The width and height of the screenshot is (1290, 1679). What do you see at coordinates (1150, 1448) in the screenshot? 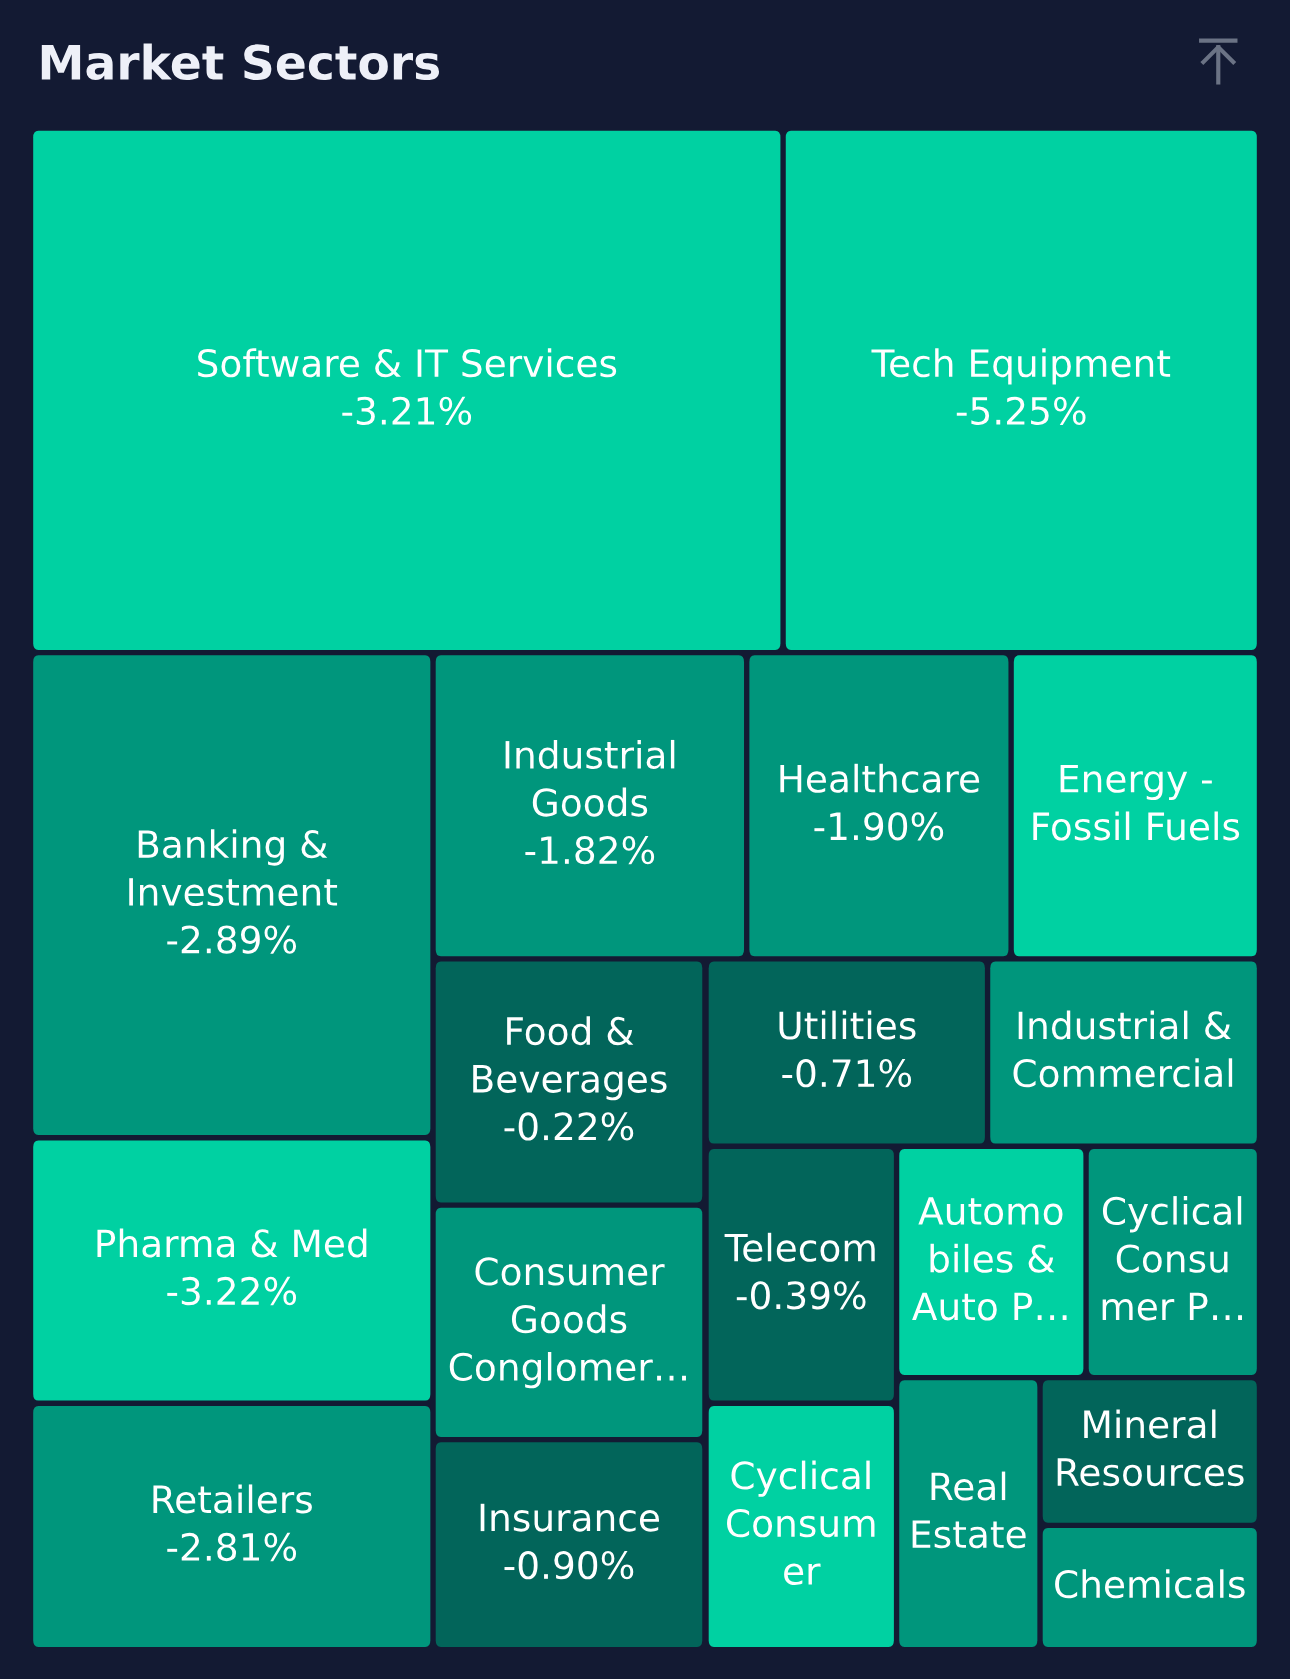
I see `category-label: Mineral Resources` at bounding box center [1150, 1448].